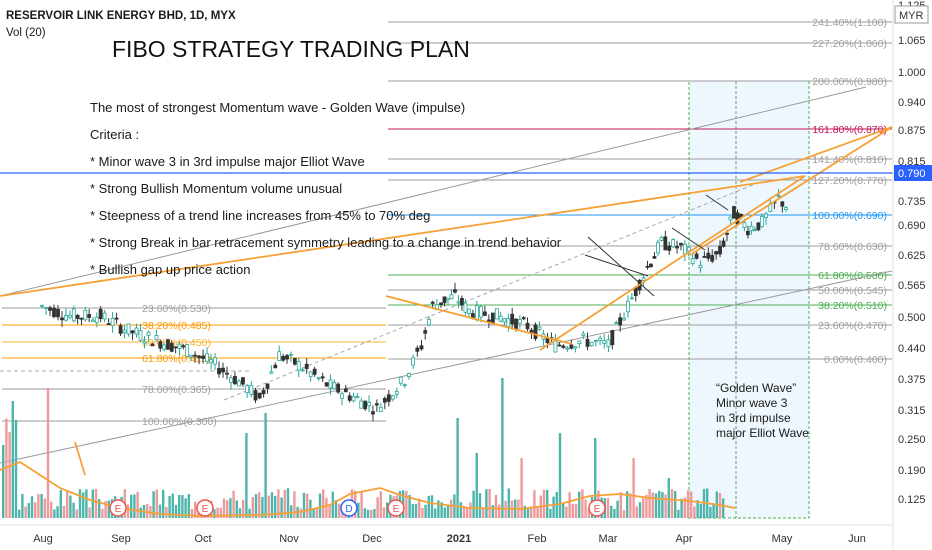 Image resolution: width=932 pixels, height=550 pixels. Describe the element at coordinates (912, 349) in the screenshot. I see `price-tick-label: 0.440` at that location.